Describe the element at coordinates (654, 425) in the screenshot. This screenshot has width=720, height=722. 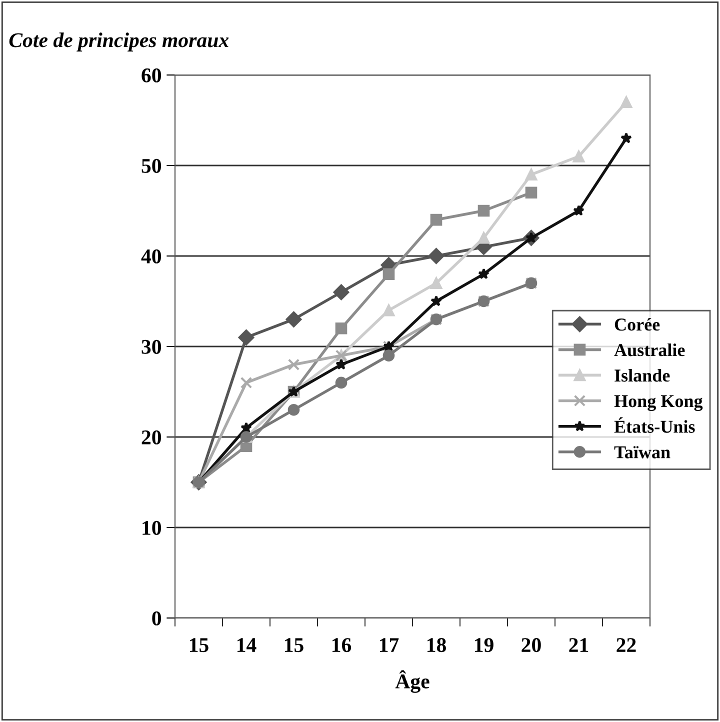
I see `legend-label: États-Unis` at that location.